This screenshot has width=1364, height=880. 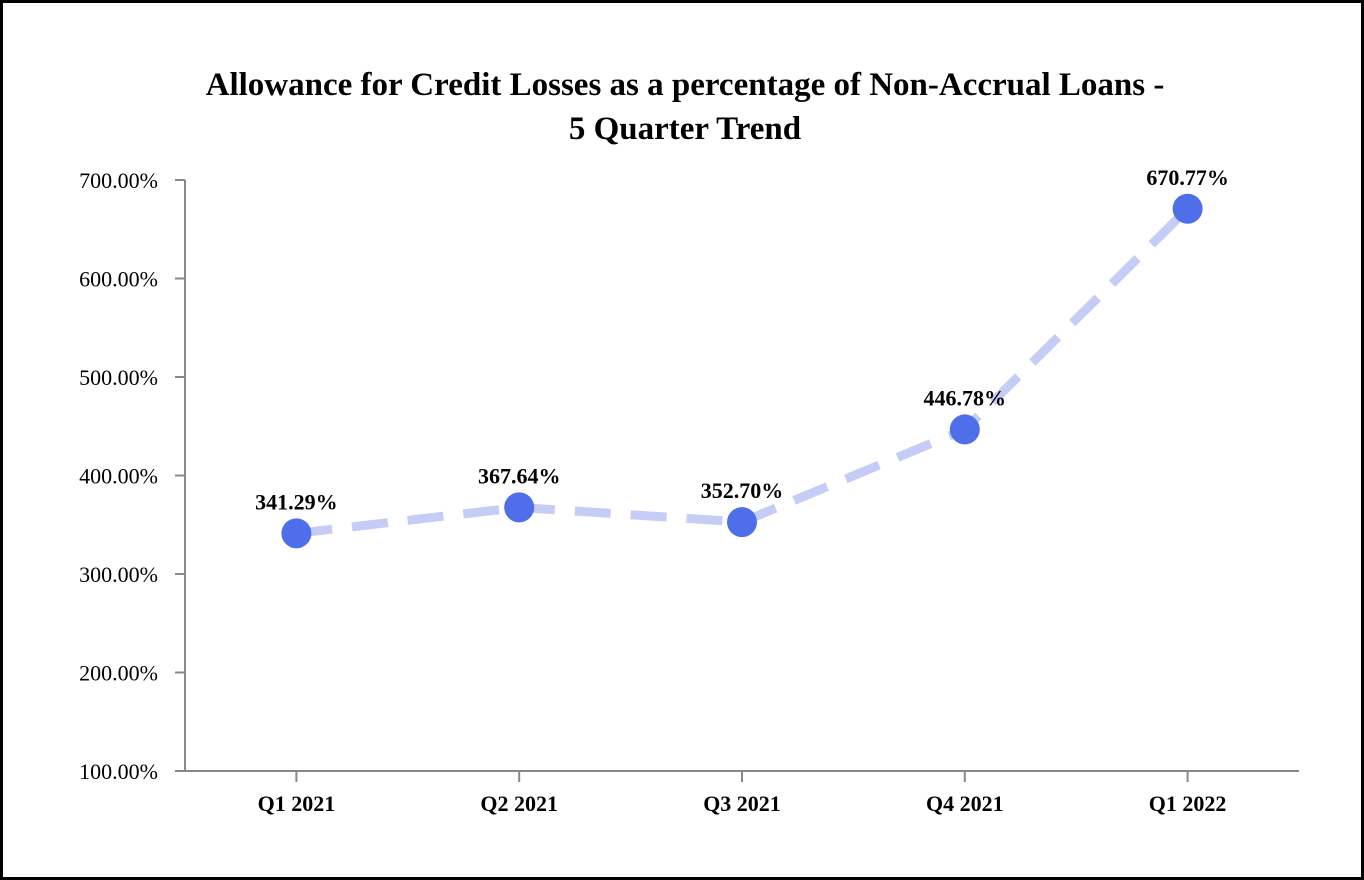 I want to click on data-label: 341.29%, so click(x=296, y=501).